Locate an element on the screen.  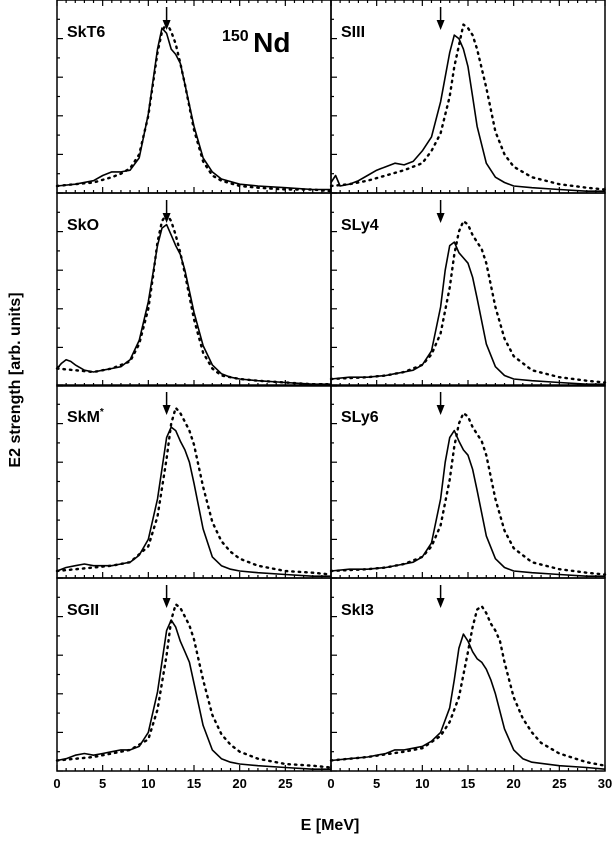
element-symbol: Nd is located at coordinates (271, 42).